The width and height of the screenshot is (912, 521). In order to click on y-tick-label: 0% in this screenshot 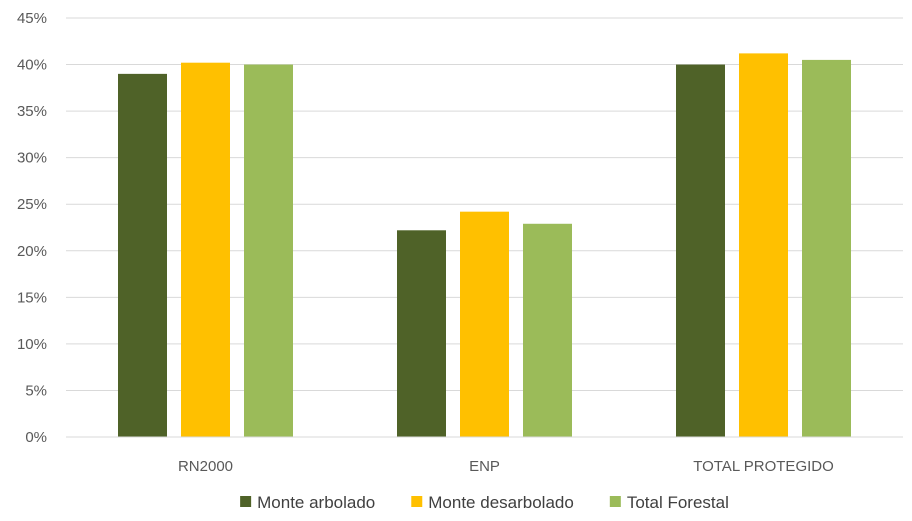, I will do `click(36, 437)`.